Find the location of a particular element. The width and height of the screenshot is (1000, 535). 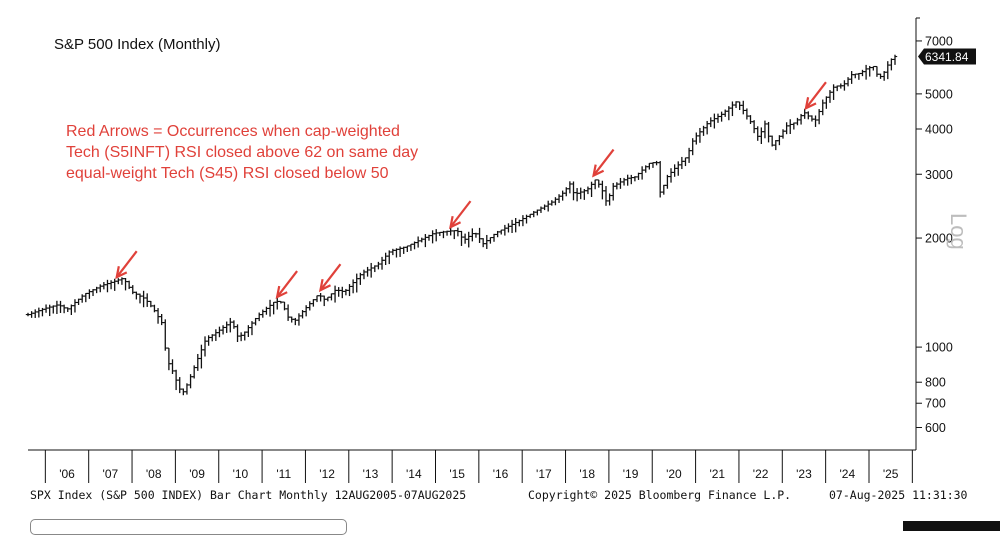

x-tick-label: '20 is located at coordinates (674, 474).